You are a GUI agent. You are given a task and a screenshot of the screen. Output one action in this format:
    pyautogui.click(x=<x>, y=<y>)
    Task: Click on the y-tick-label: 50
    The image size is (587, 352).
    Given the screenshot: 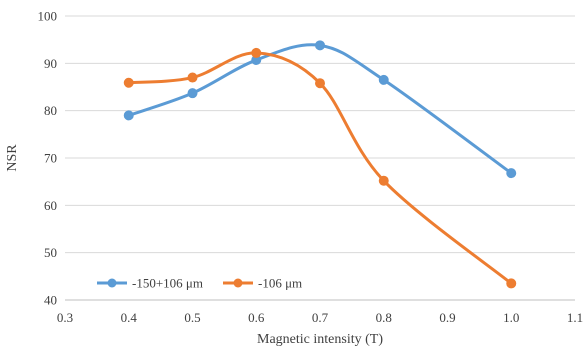 What is the action you would take?
    pyautogui.click(x=50, y=252)
    